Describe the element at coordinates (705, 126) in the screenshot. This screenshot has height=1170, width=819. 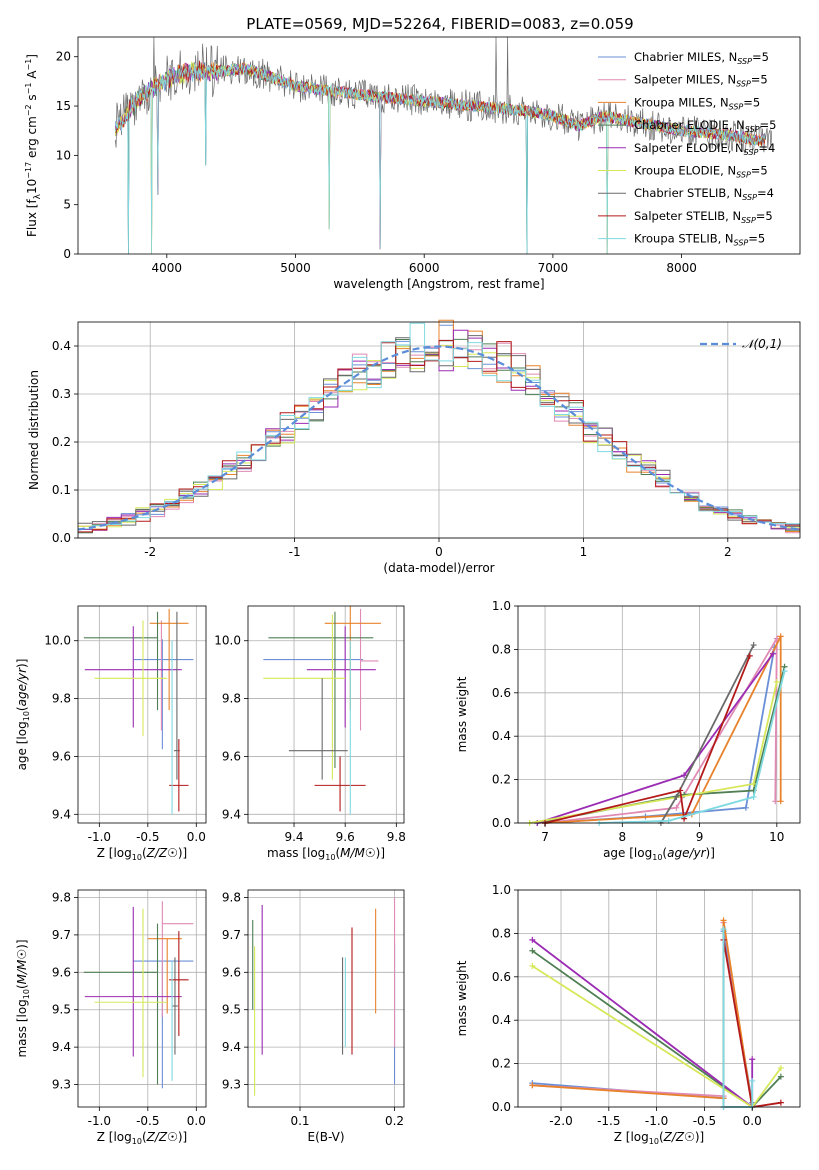
I see `legend-label: Chabrier ELODIE, NSSP=5` at that location.